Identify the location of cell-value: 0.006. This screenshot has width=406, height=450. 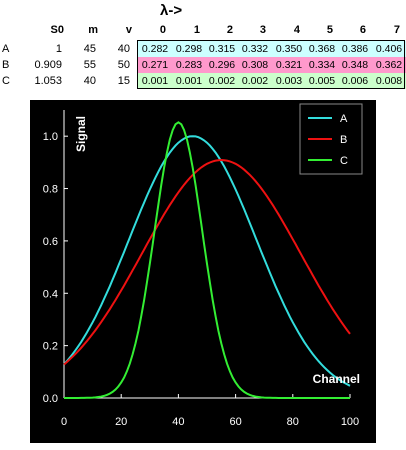
(355, 81).